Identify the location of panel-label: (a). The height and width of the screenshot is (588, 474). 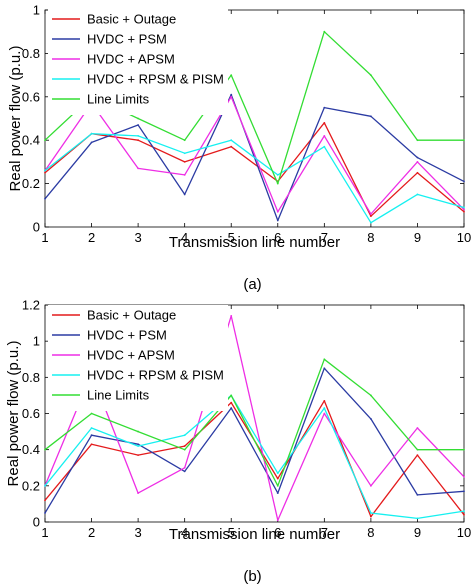
(252, 284).